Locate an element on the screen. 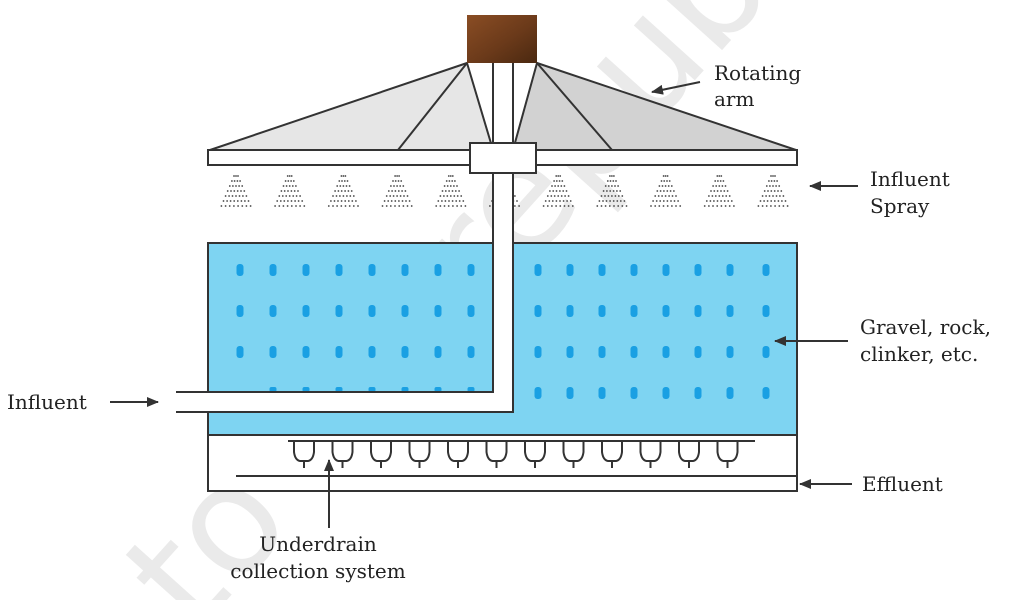 The width and height of the screenshot is (1030, 600). label-gravel-line2: clinker, etc. is located at coordinates (919, 354).